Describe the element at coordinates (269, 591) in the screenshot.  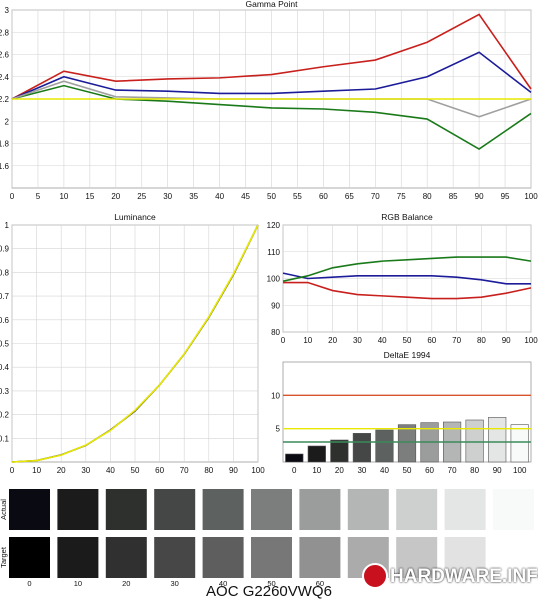
I see `footer-title: AOC G2260VWQ6` at that location.